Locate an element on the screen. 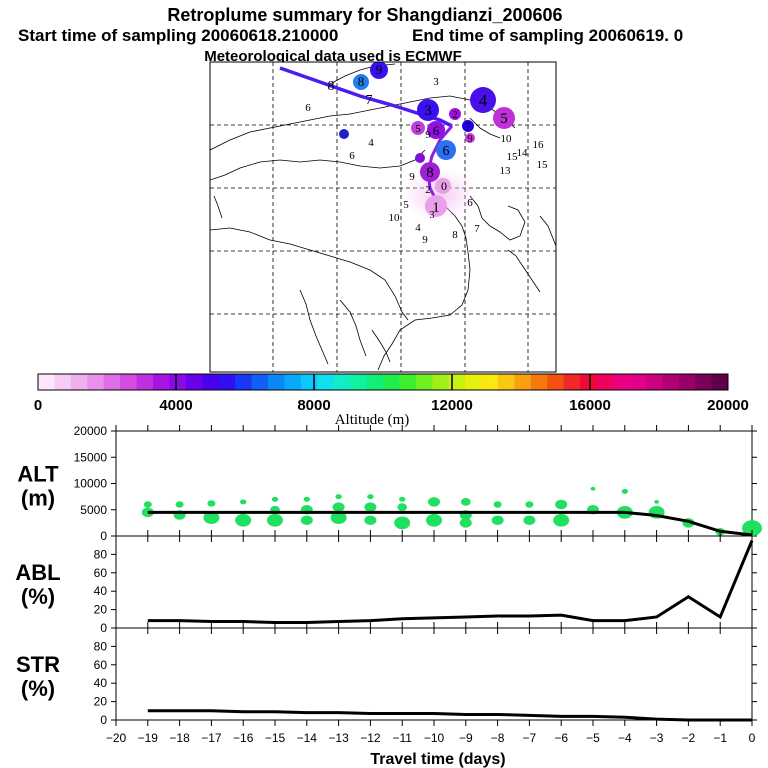  colorbar-tick-label: 12000 is located at coordinates (452, 405).